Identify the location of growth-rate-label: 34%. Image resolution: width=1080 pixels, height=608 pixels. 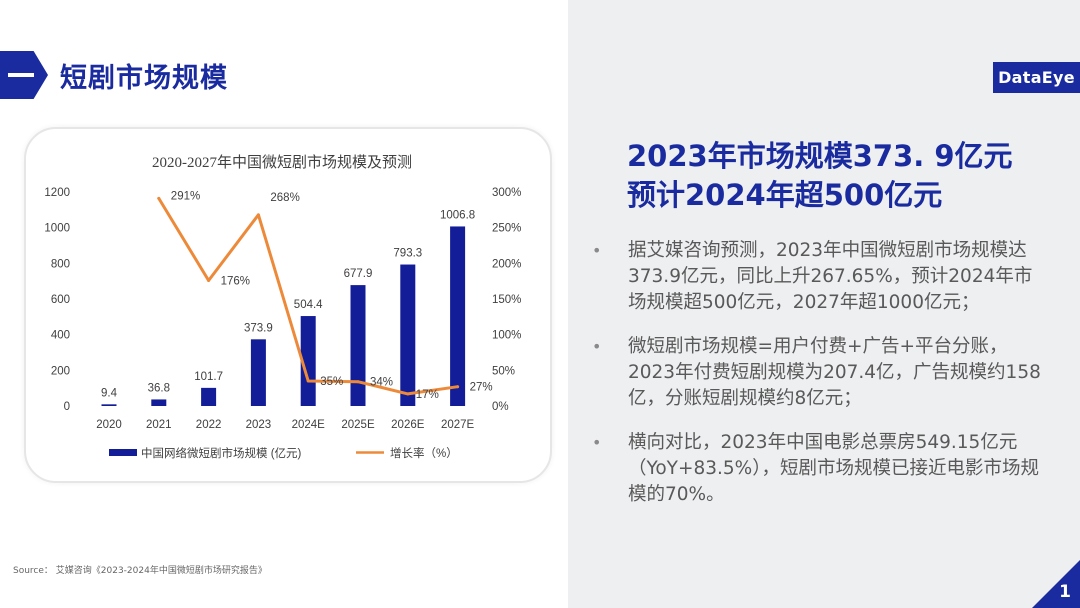
(381, 383).